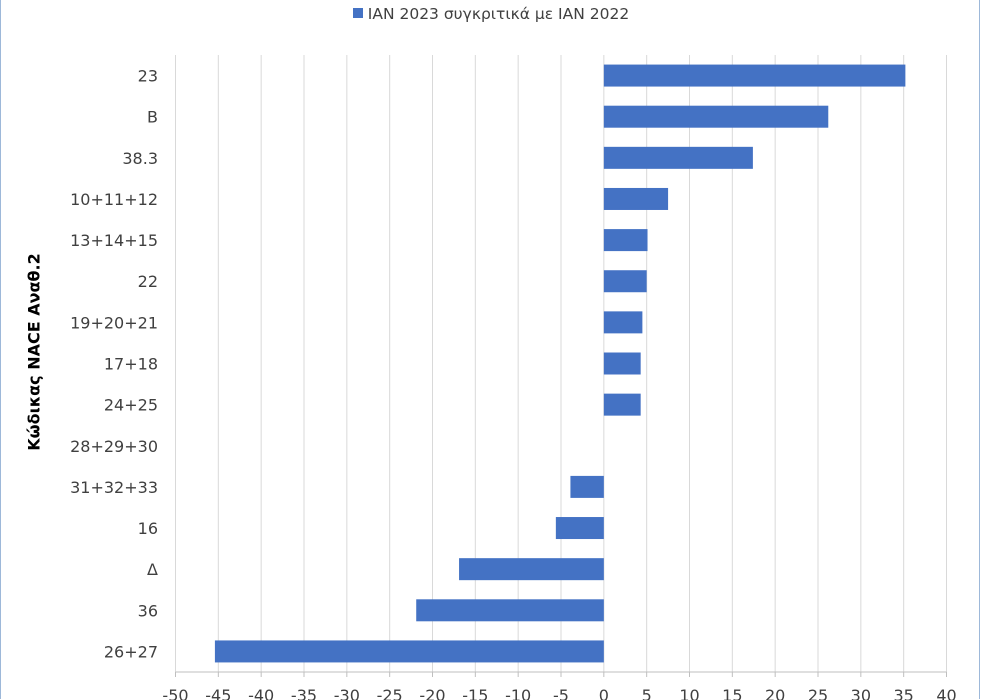 The height and width of the screenshot is (700, 982). Describe the element at coordinates (304, 693) in the screenshot. I see `x-tick-label: -35` at that location.